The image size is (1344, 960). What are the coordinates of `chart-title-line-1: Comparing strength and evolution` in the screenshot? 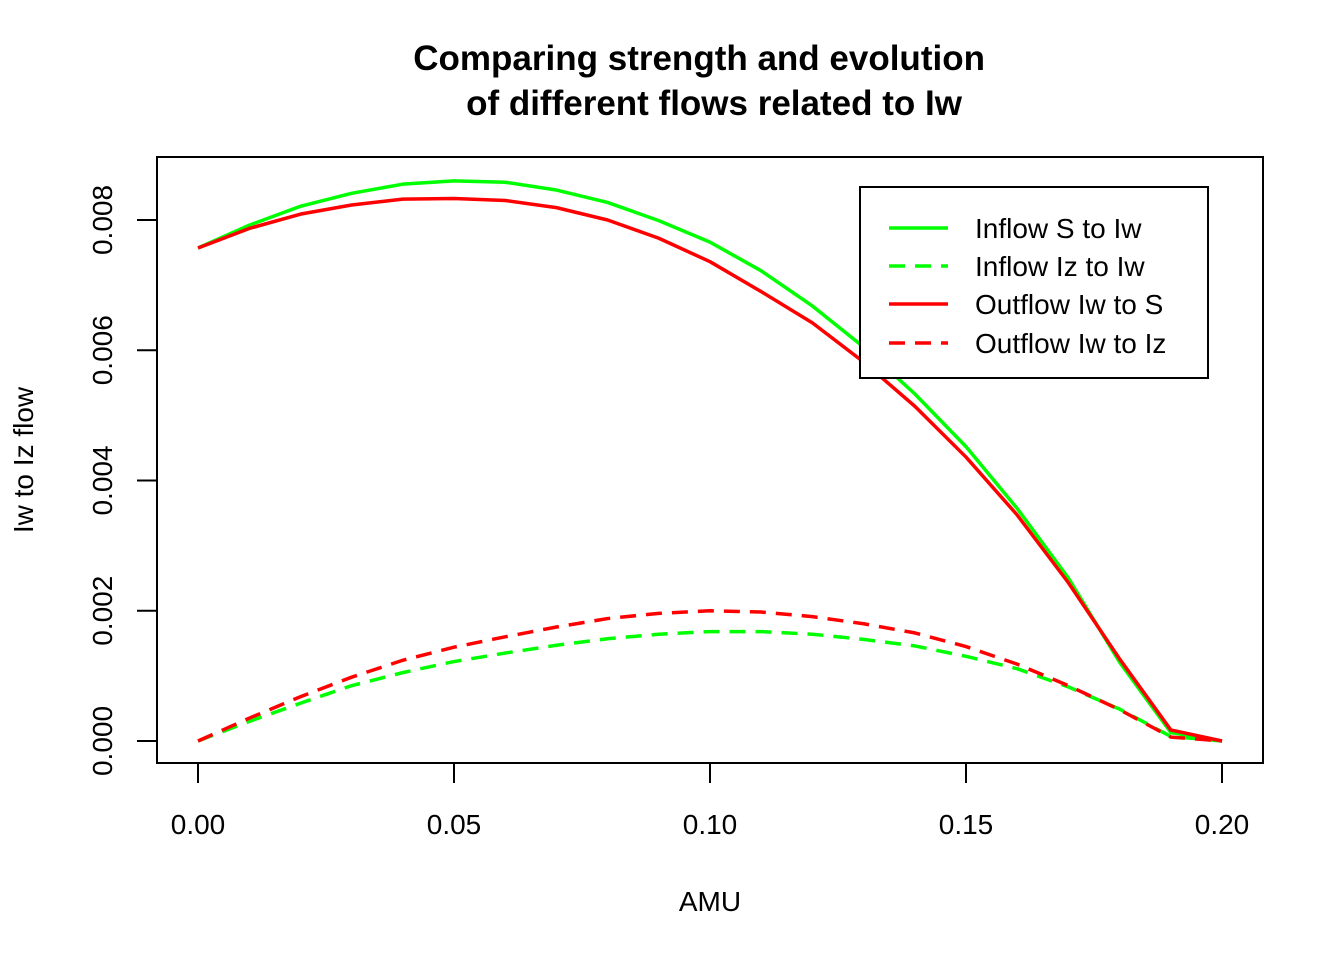 It's located at (699, 58).